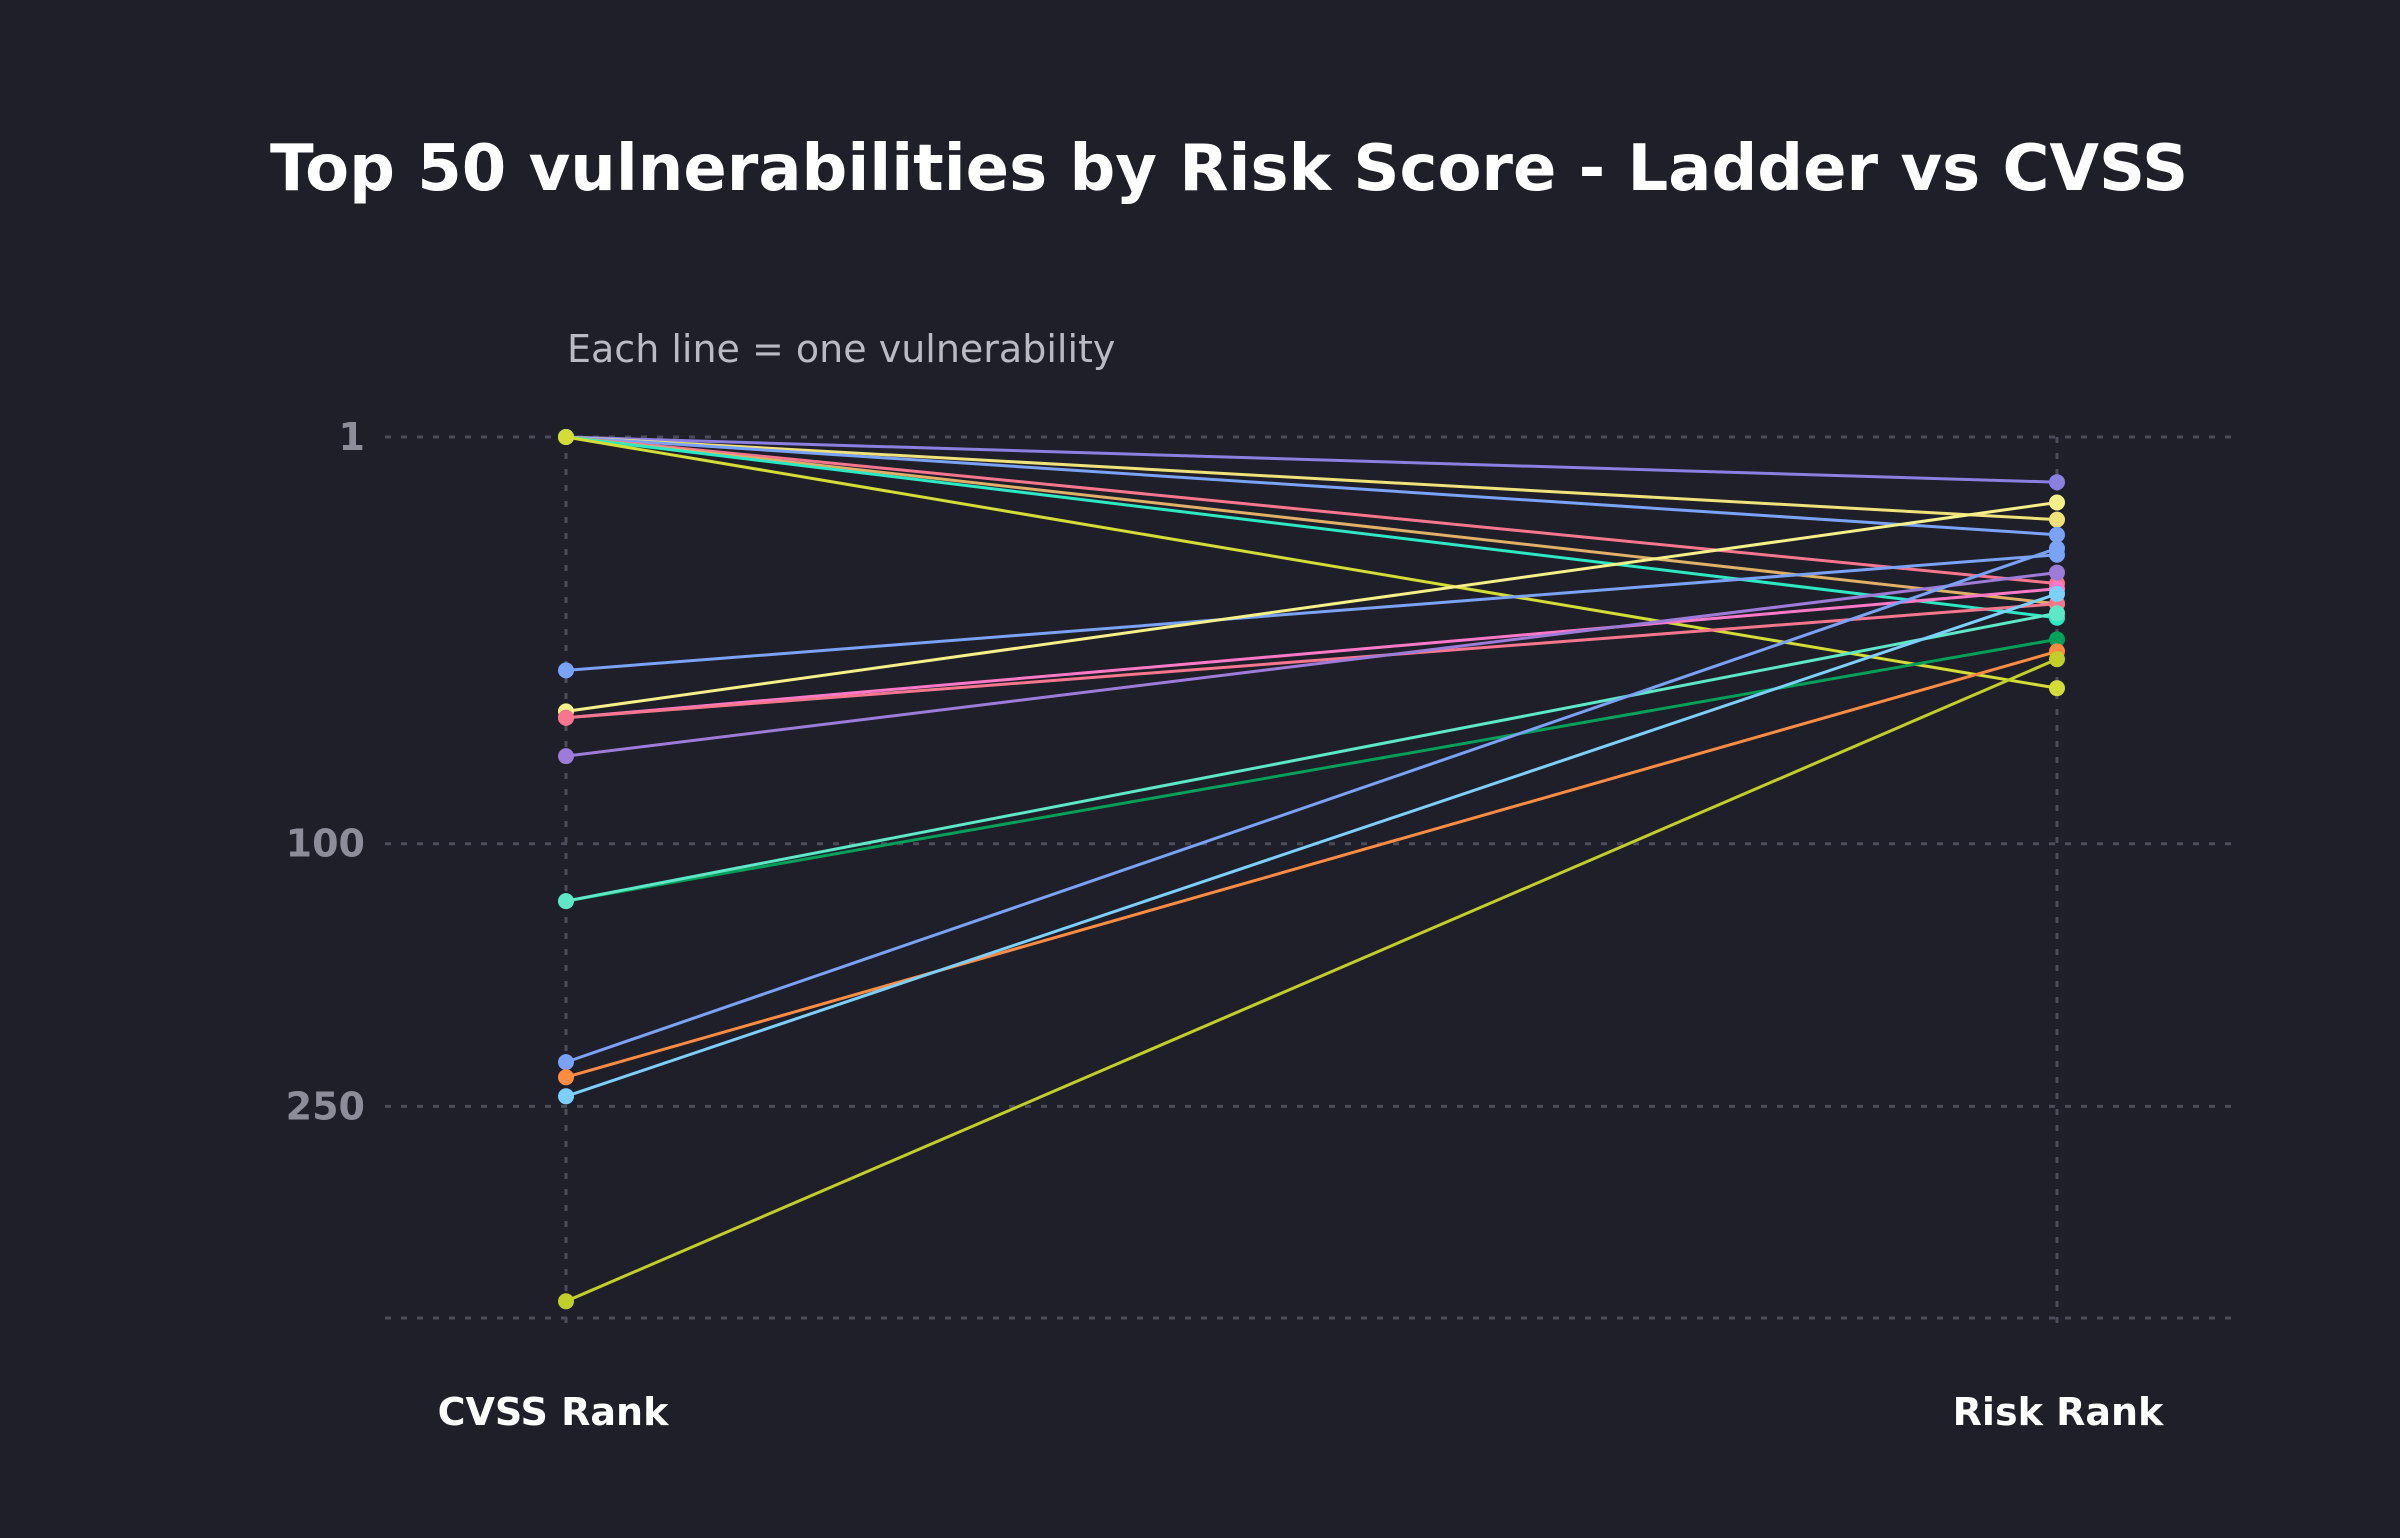 This screenshot has width=2400, height=1538. What do you see at coordinates (554, 1412) in the screenshot?
I see `x-label-cvss-rank: CVSS Rank` at bounding box center [554, 1412].